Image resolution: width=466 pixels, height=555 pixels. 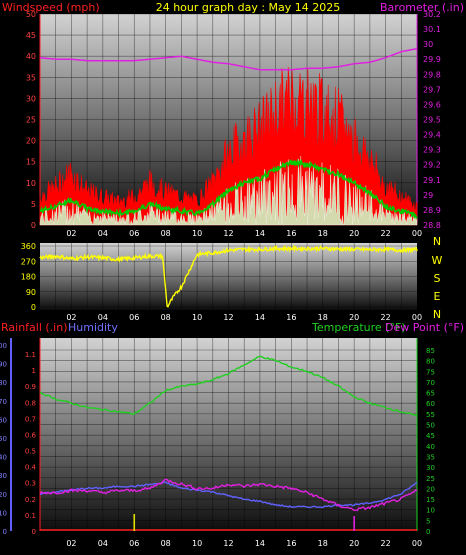 What do you see at coordinates (428, 195) in the screenshot?
I see `baro-y-tick-label: 29` at bounding box center [428, 195].